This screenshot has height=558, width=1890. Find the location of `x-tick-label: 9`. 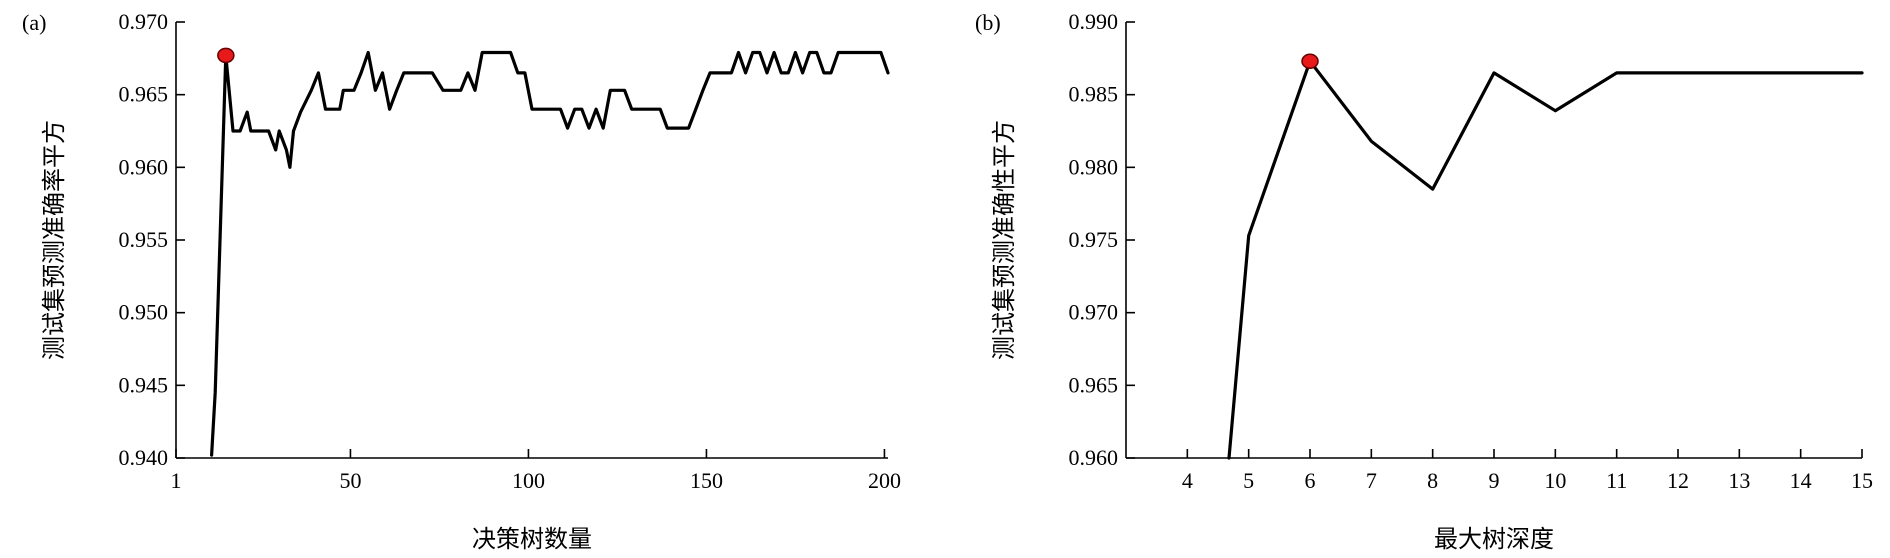

x-tick-label: 9 is located at coordinates (1494, 480).